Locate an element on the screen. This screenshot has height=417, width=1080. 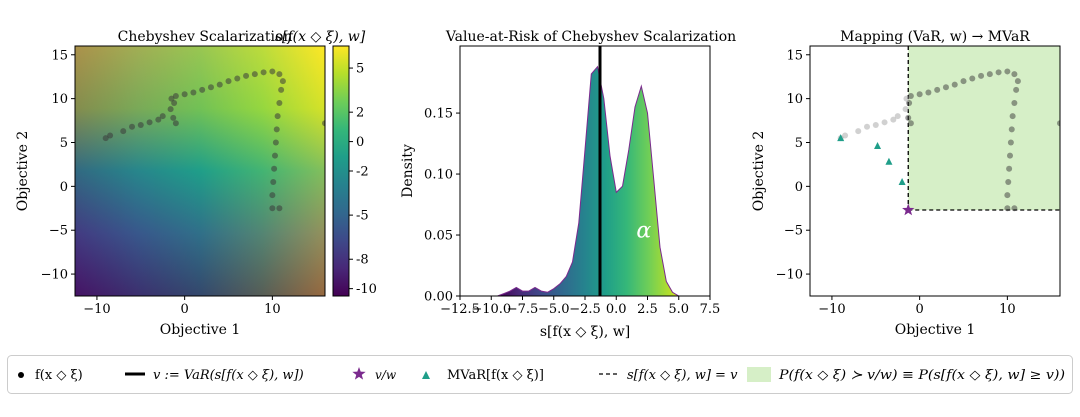
panel-1-ytick-label: 10 is located at coordinates (59, 99).